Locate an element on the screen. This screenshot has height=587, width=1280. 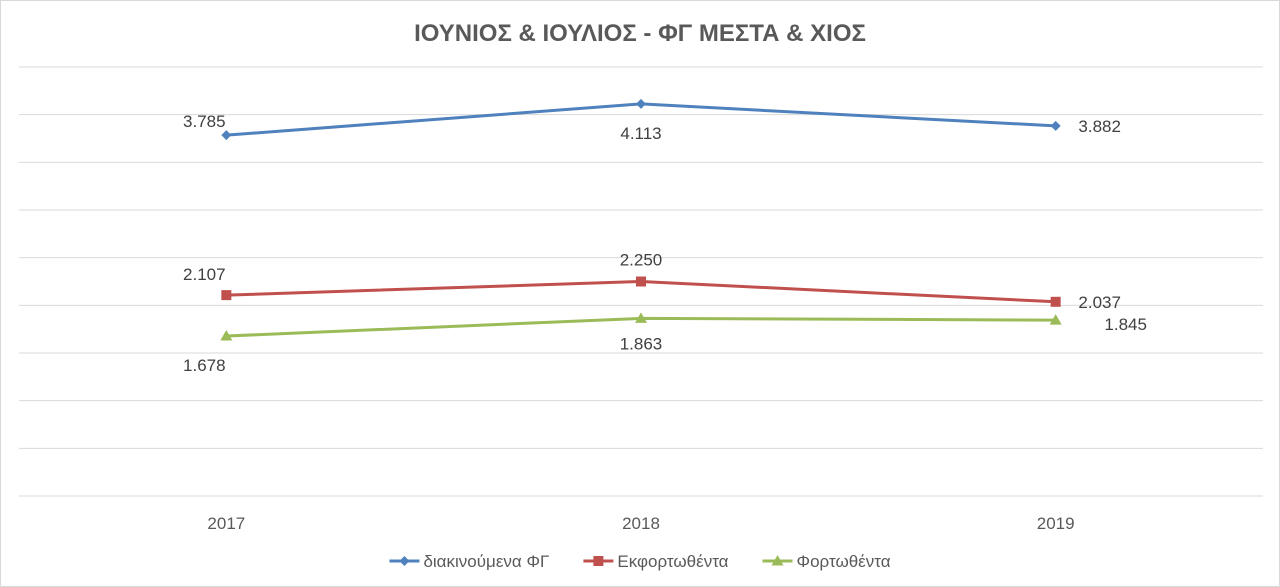
x-tick-label: 2019 is located at coordinates (1056, 523).